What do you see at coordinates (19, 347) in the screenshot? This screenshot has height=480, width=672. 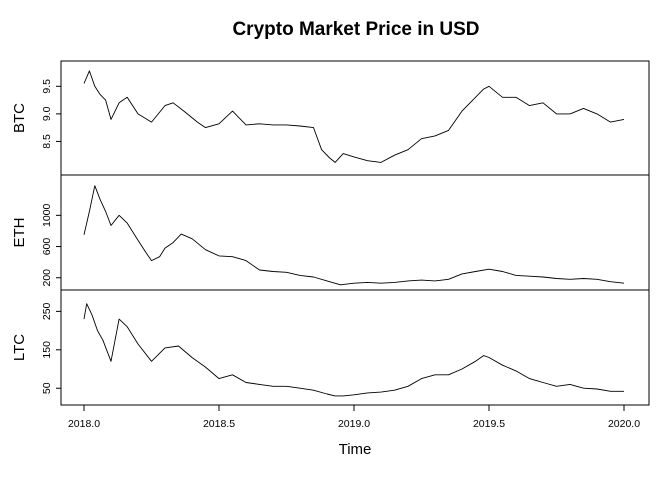 I see `series-label: LTC` at bounding box center [19, 347].